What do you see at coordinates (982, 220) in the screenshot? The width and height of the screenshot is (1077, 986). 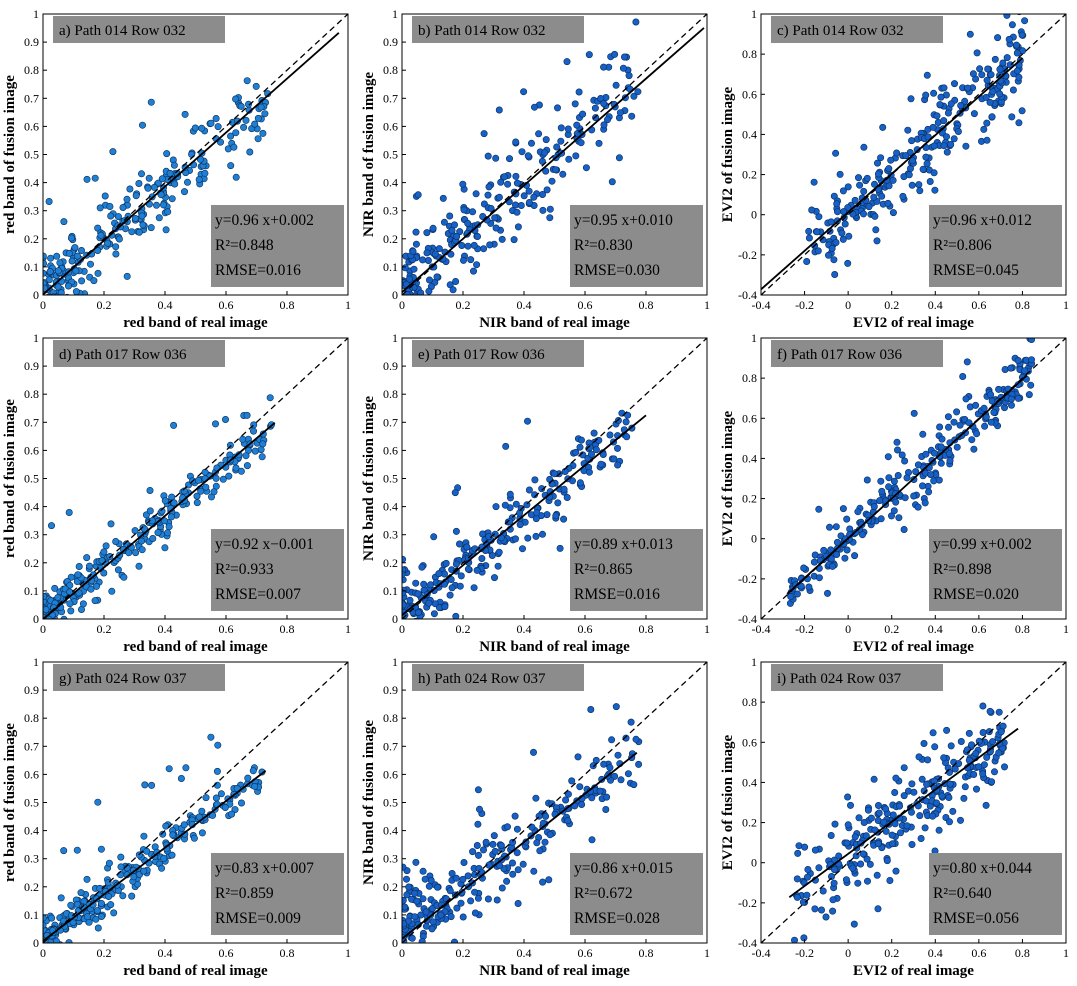 I see `stats-line: y=0.96 x+0.012` at bounding box center [982, 220].